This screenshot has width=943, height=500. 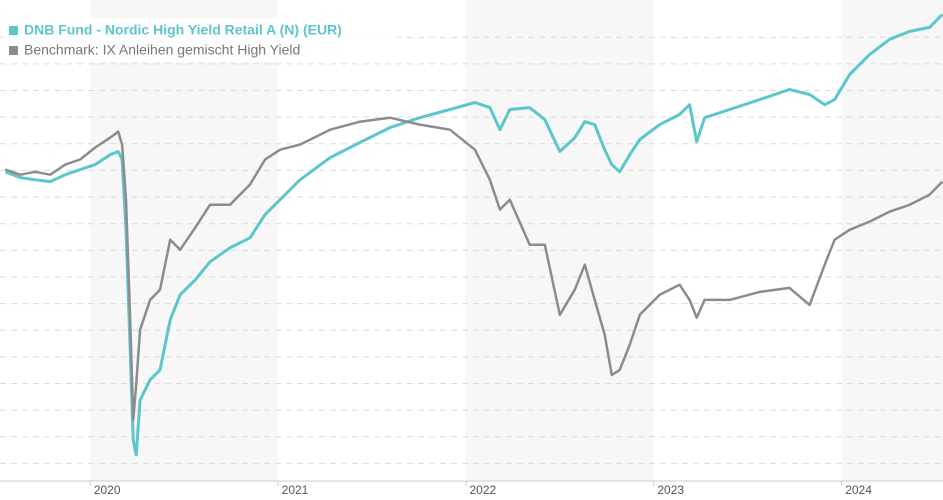 I want to click on x-axis: 2020 2021 2022 2023 2024, so click(x=471, y=488).